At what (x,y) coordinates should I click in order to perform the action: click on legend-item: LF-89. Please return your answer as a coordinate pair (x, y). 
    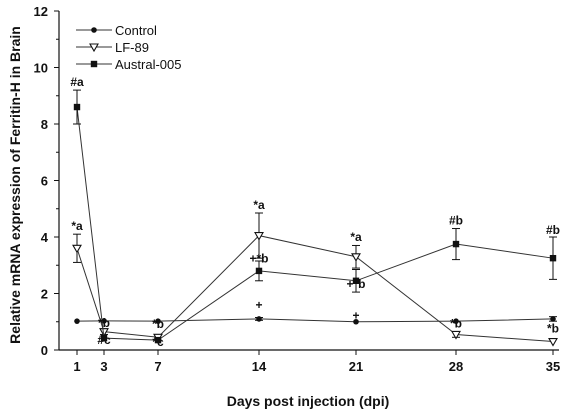
    Looking at the image, I should click on (112, 47).